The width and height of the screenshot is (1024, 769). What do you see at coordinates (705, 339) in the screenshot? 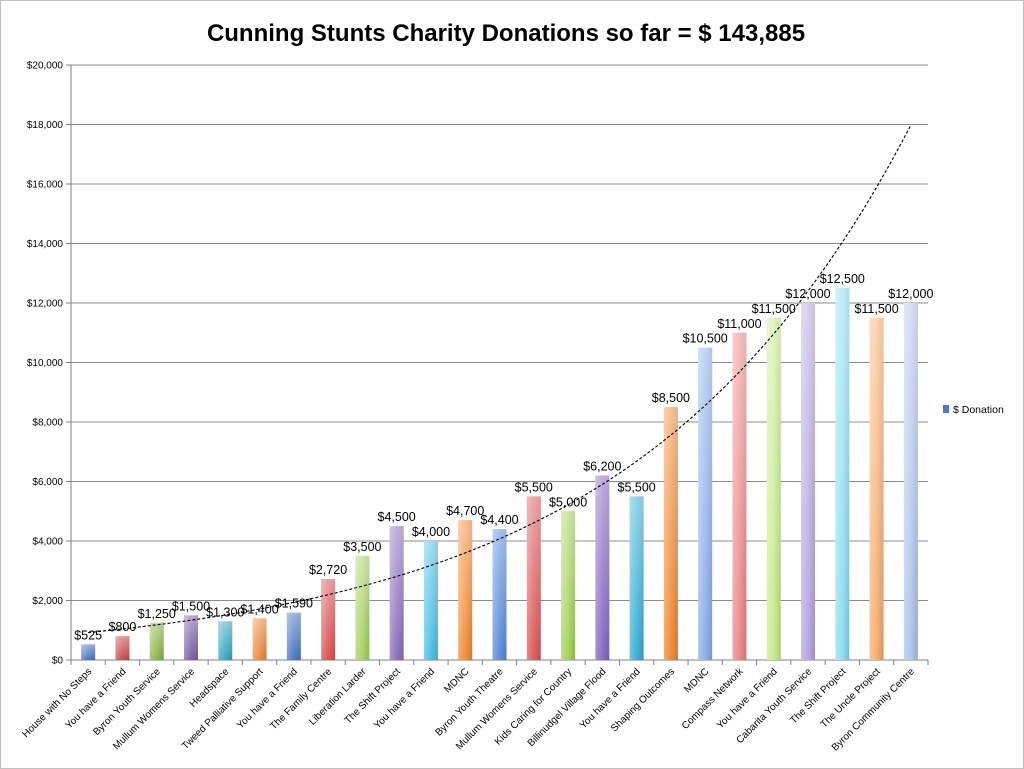
I see `data-label: $10,500` at bounding box center [705, 339].